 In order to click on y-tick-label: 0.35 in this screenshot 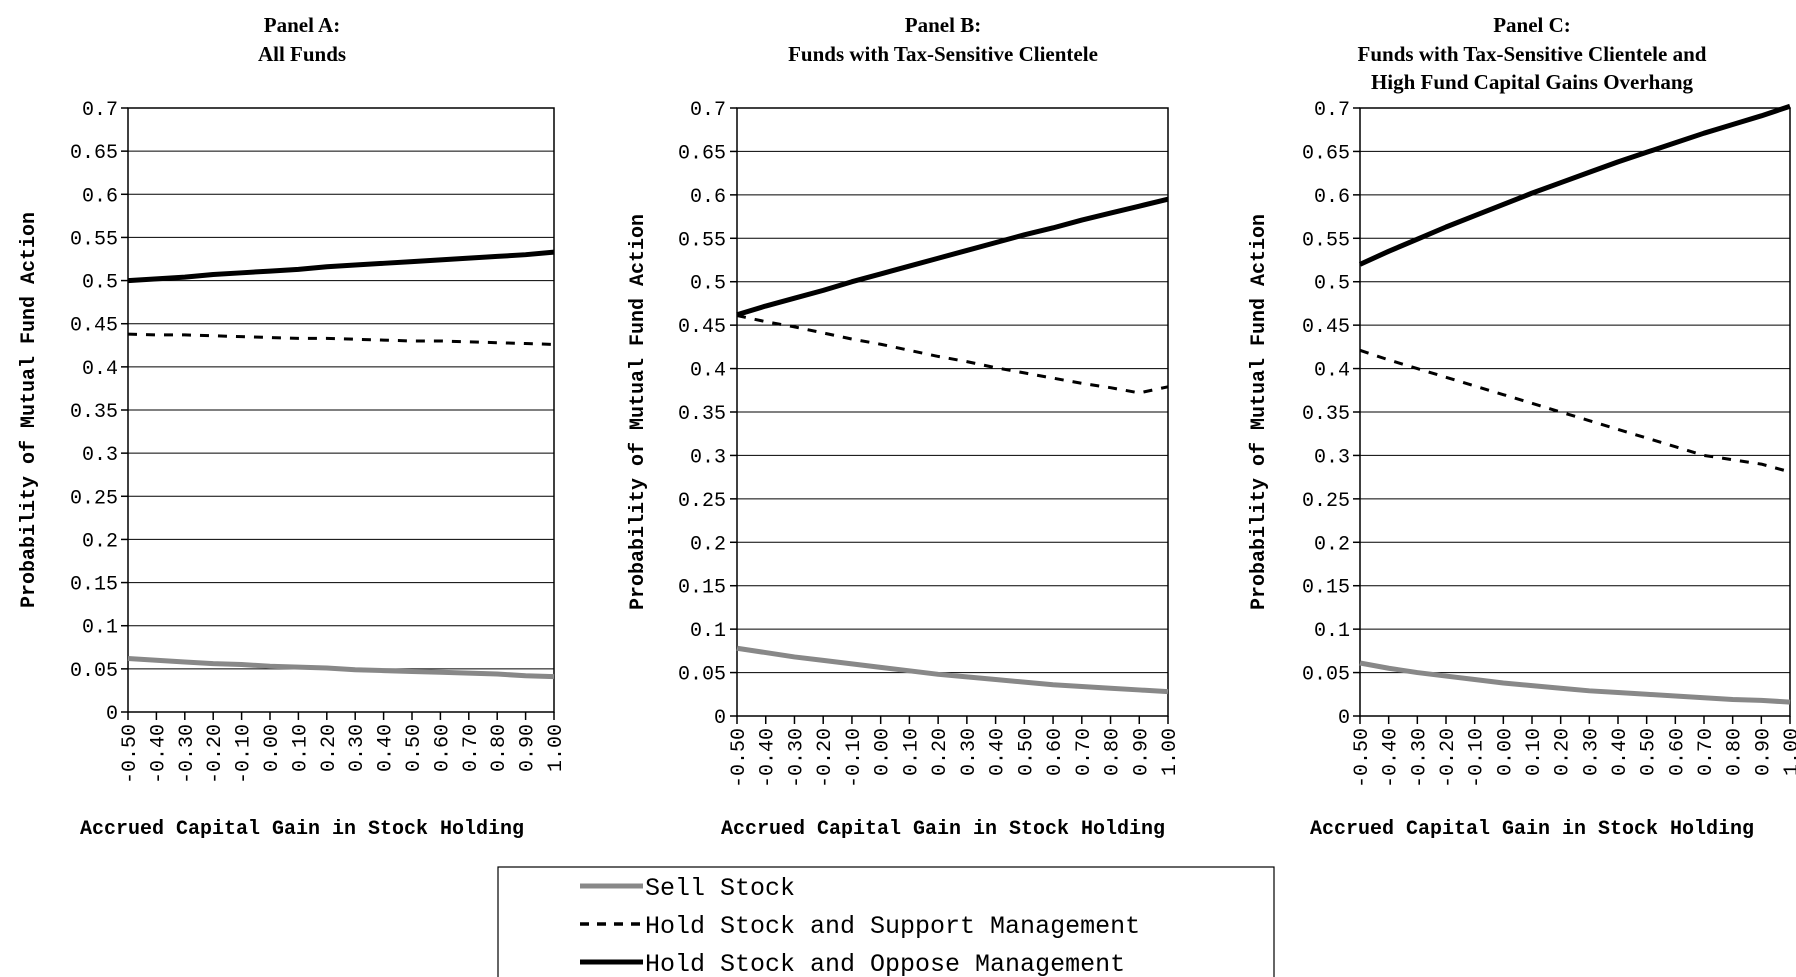, I will do `click(1326, 414)`.